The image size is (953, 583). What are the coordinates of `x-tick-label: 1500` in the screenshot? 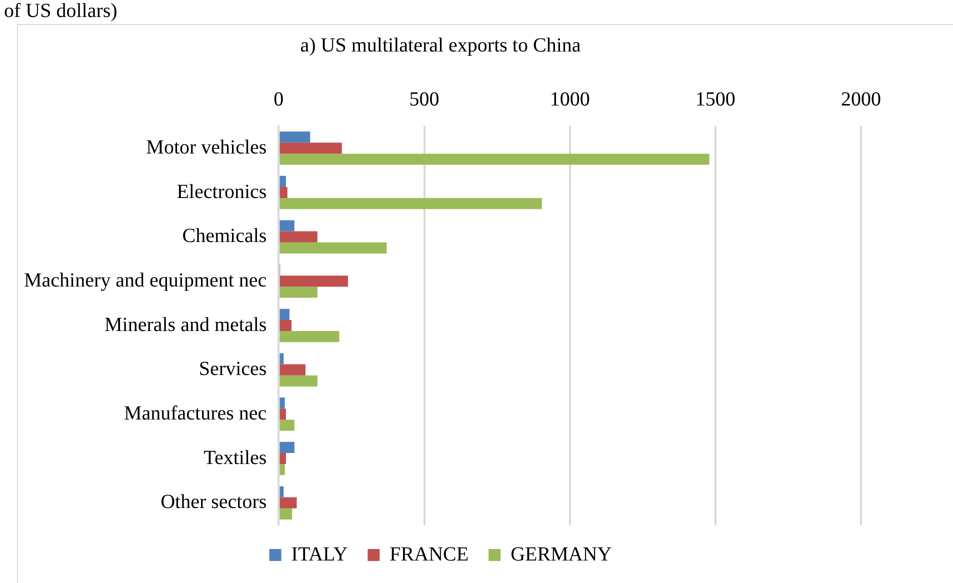 It's located at (715, 99).